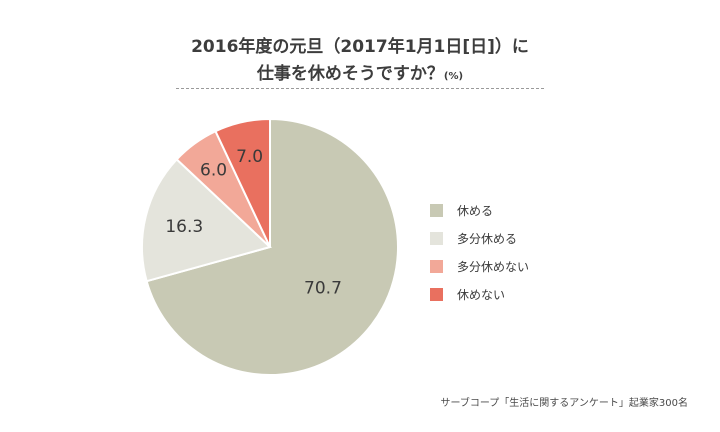 The height and width of the screenshot is (432, 720). Describe the element at coordinates (564, 403) in the screenshot. I see `source-note: サーブコープ「生活に関するアンケート」起業家300名` at that location.